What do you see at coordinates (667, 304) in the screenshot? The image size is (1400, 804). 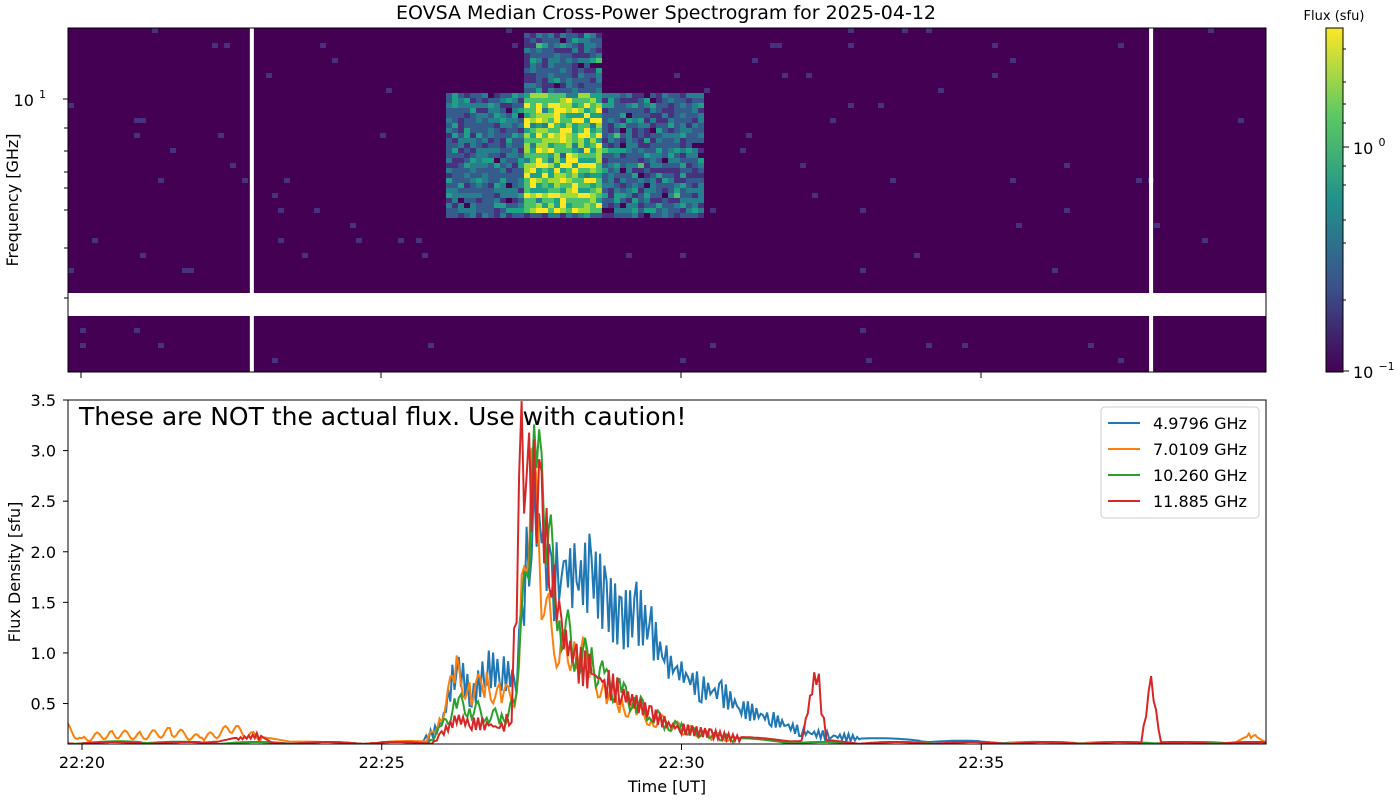 I see `spectrogram-band-gap` at bounding box center [667, 304].